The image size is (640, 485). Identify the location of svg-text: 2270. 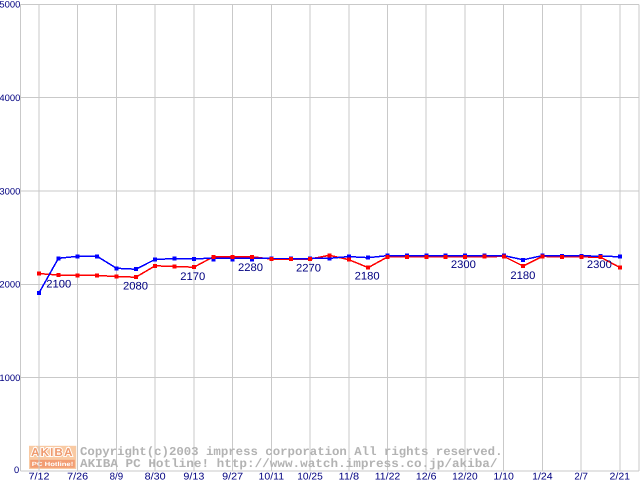
(308, 268).